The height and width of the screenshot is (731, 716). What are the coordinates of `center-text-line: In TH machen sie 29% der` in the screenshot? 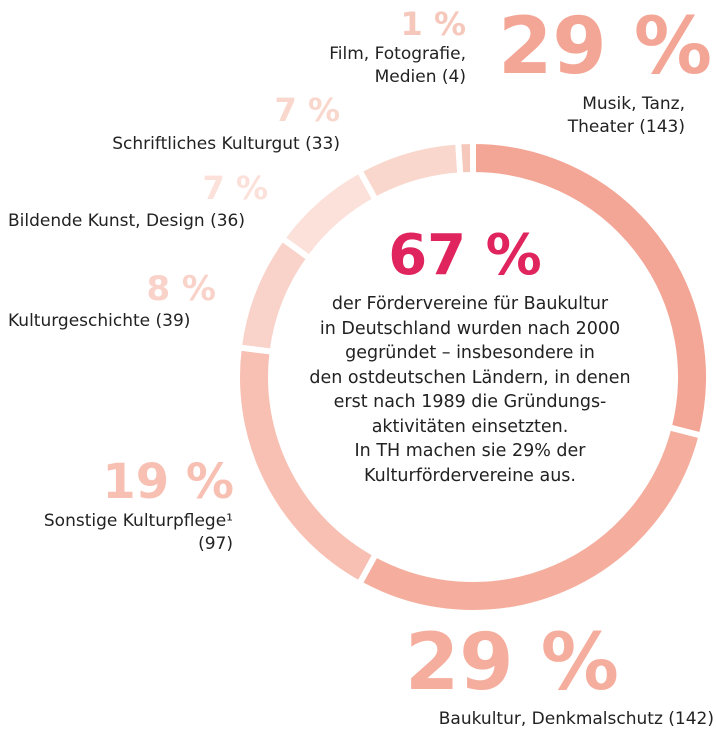 It's located at (470, 451).